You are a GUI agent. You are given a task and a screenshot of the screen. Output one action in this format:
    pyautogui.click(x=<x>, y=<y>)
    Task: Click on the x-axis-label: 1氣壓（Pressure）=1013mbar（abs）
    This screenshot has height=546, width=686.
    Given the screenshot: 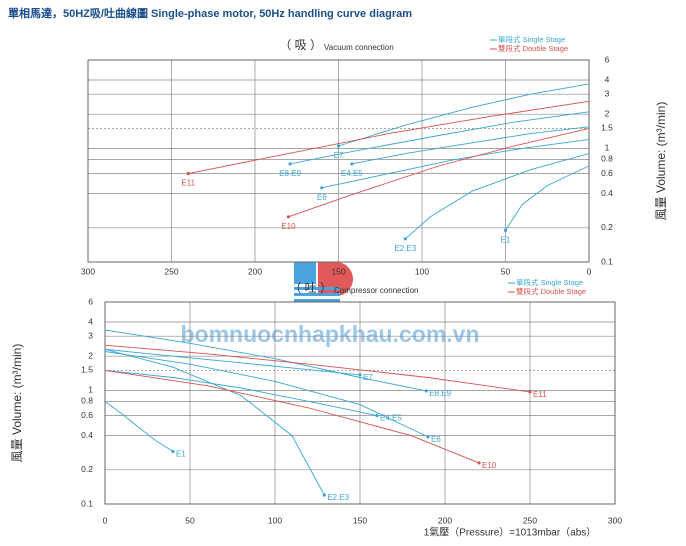 What is the action you would take?
    pyautogui.click(x=510, y=532)
    